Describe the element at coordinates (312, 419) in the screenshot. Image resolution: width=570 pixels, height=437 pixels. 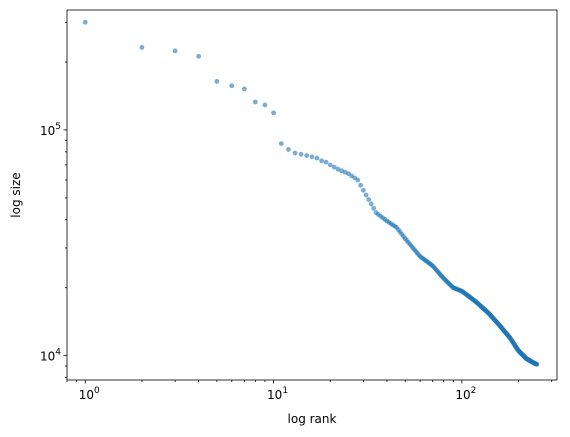
I see `x-axis-label: log rank` at that location.